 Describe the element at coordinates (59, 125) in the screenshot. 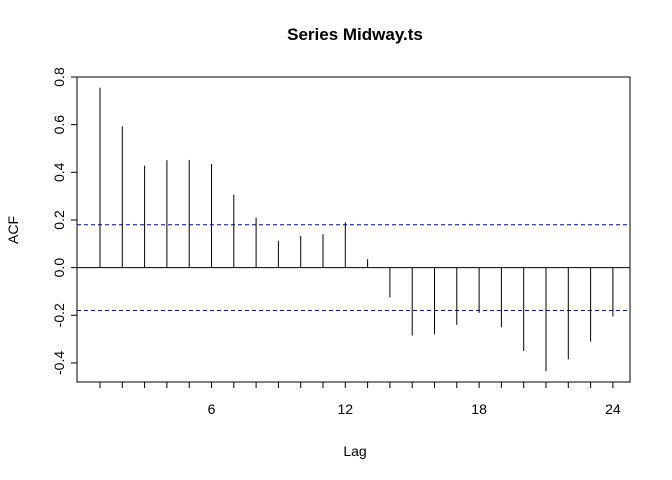

I see `y-tick-label-0.6: 0.6` at that location.